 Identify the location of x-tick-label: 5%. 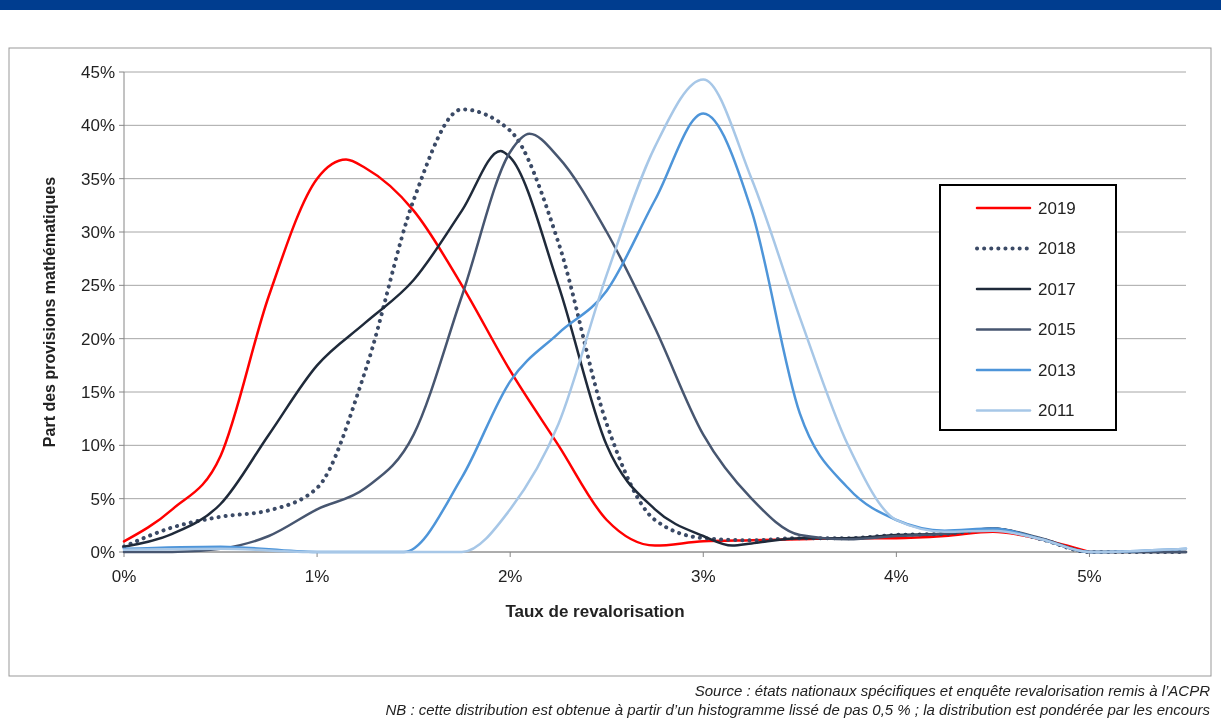
(1089, 576).